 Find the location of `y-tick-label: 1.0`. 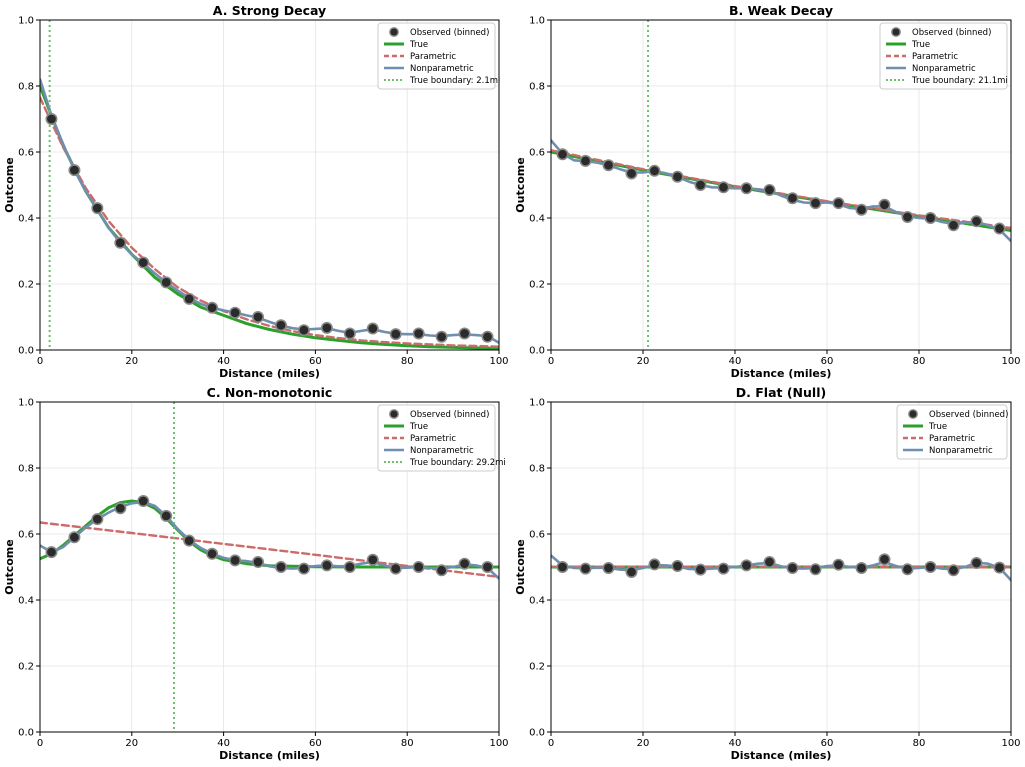

y-tick-label: 1.0 is located at coordinates (26, 403).